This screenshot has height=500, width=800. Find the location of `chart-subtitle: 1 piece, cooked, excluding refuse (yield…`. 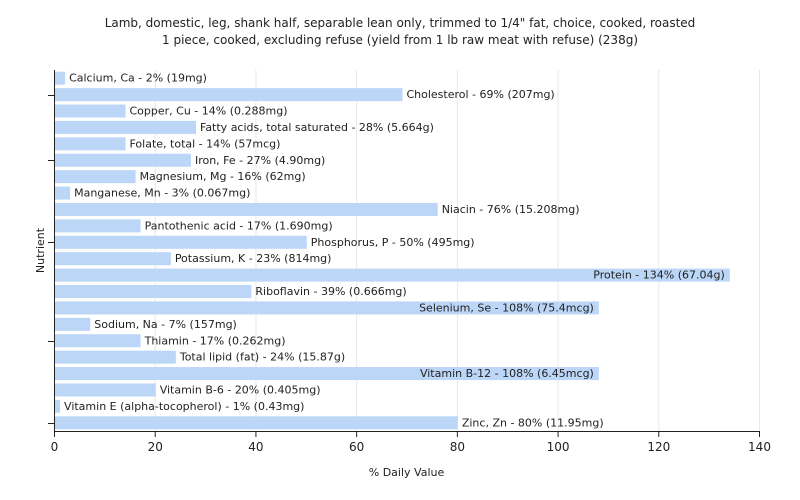

chart-subtitle: 1 piece, cooked, excluding refuse (yield… is located at coordinates (400, 40).